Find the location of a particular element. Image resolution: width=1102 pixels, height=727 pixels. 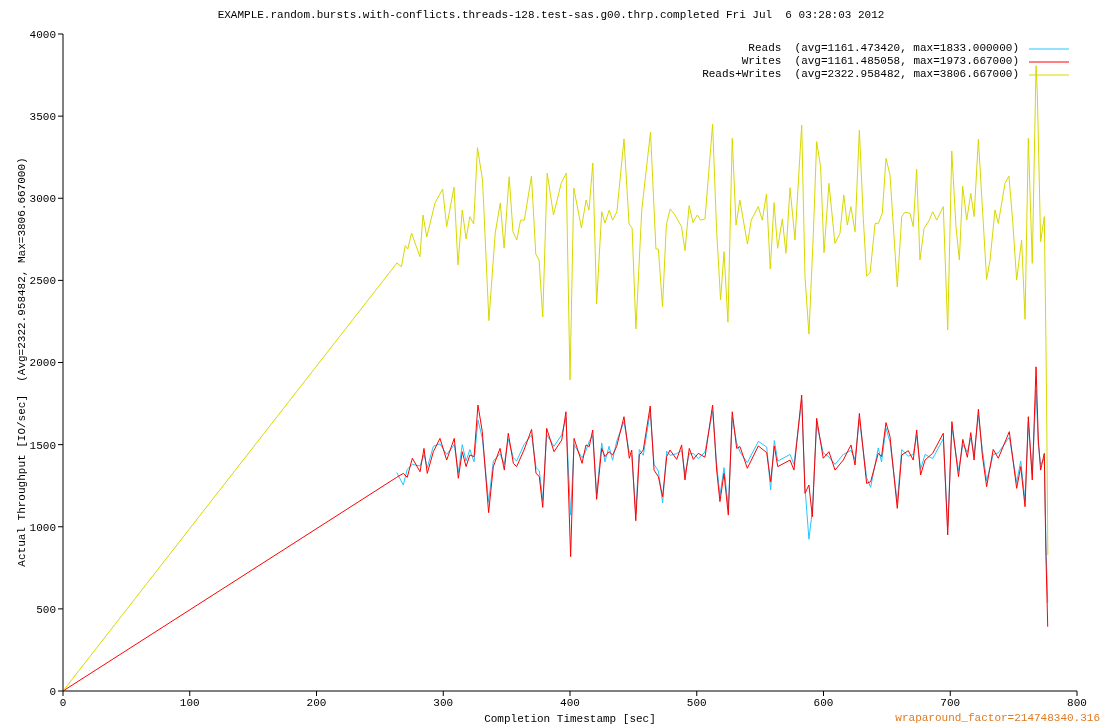

legend-label: Reads+Writes (avg=2322.958482, max=3806.667000) is located at coordinates (860, 74).